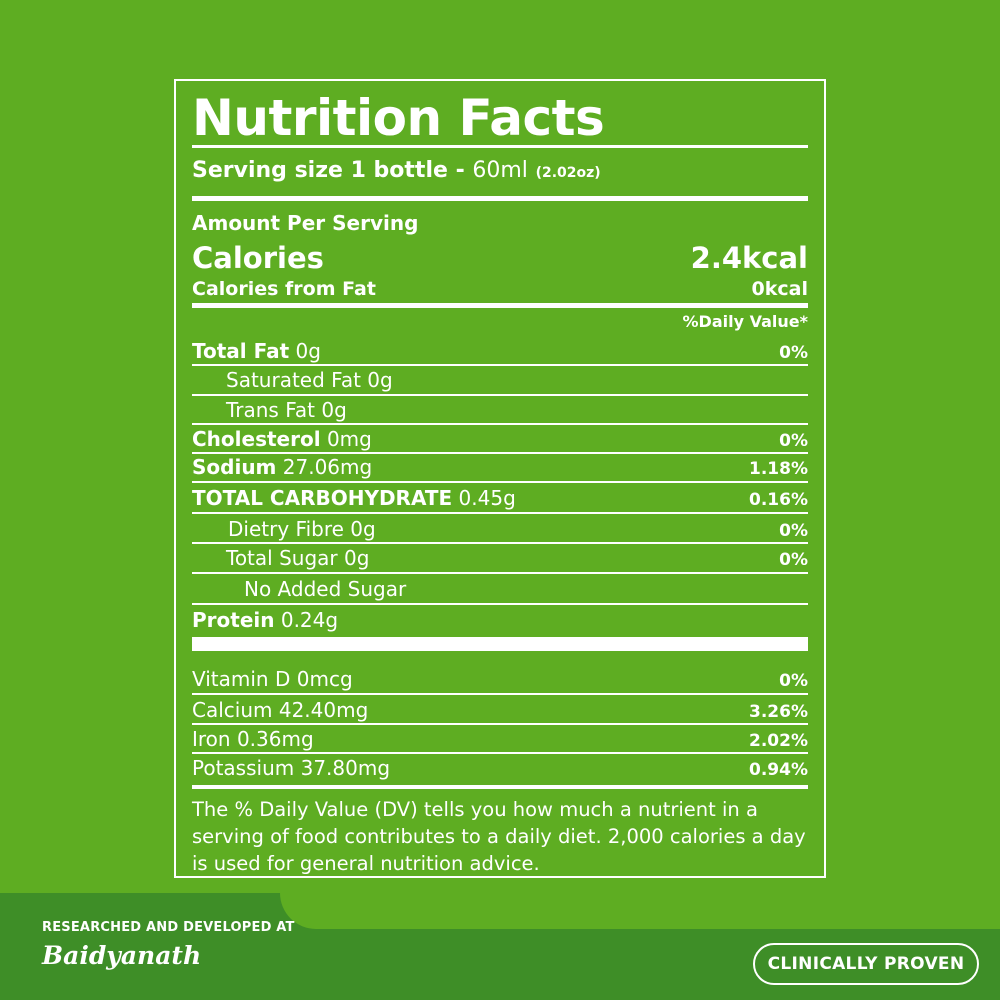 Image resolution: width=1000 pixels, height=1000 pixels. I want to click on nutrient-row: TOTAL CARBOHYDRATE 0.45g 0.16%, so click(500, 496).